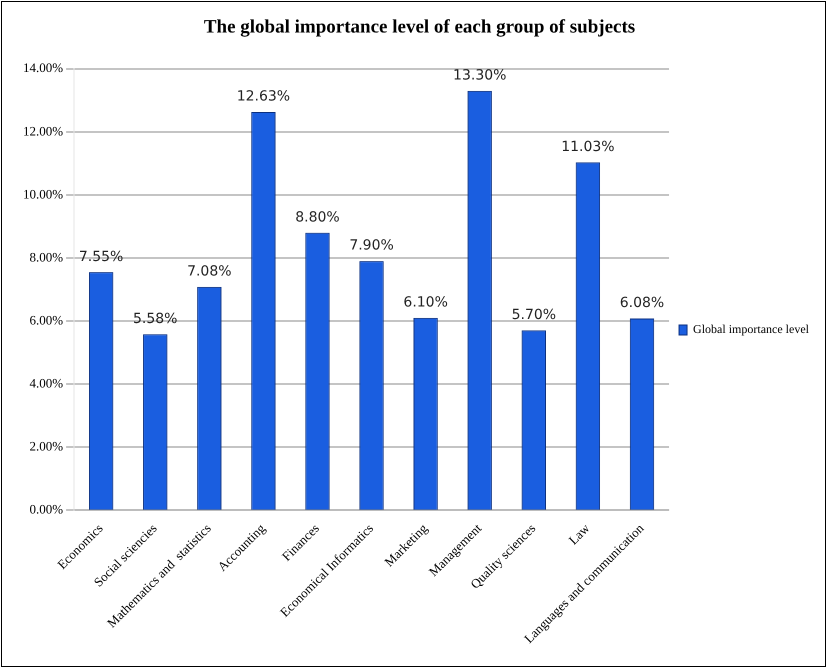 This screenshot has width=829, height=670. What do you see at coordinates (588, 147) in the screenshot?
I see `data-label: 11.03%` at bounding box center [588, 147].